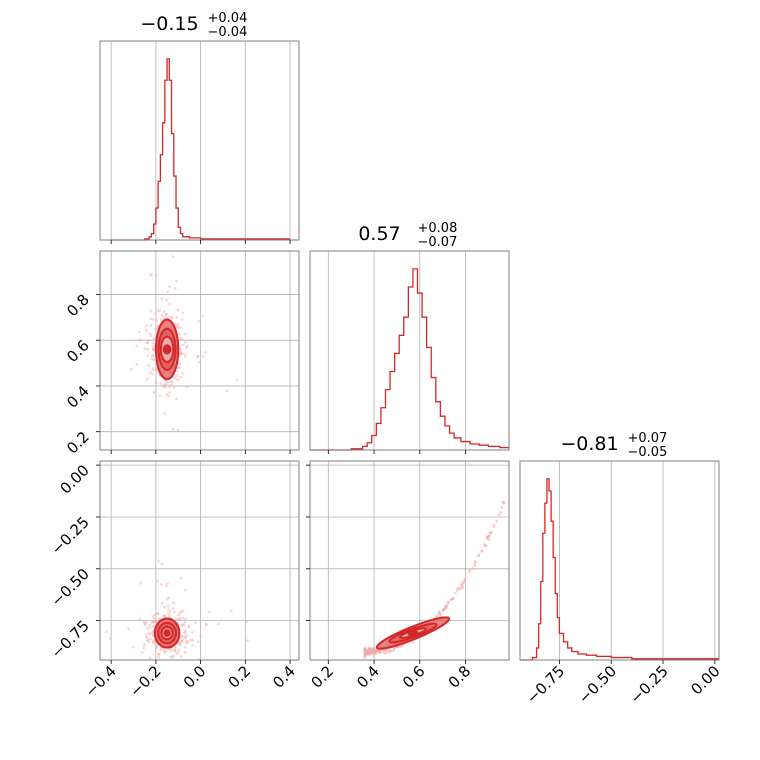  What do you see at coordinates (379, 234) in the screenshot?
I see `panel-title-value: 0.57` at bounding box center [379, 234].